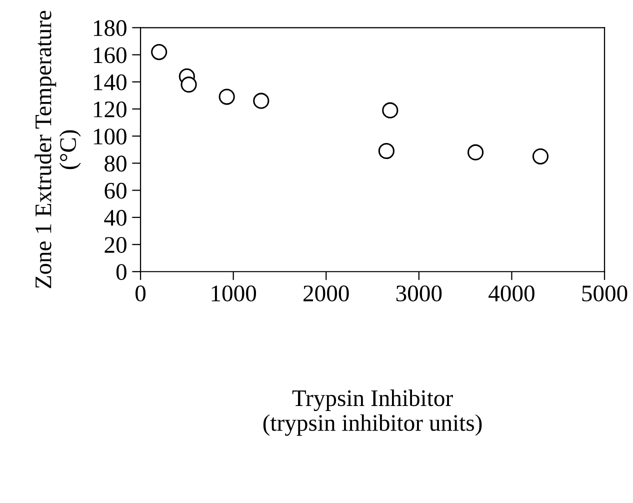  I want to click on y-tick-label: 160, so click(110, 55).